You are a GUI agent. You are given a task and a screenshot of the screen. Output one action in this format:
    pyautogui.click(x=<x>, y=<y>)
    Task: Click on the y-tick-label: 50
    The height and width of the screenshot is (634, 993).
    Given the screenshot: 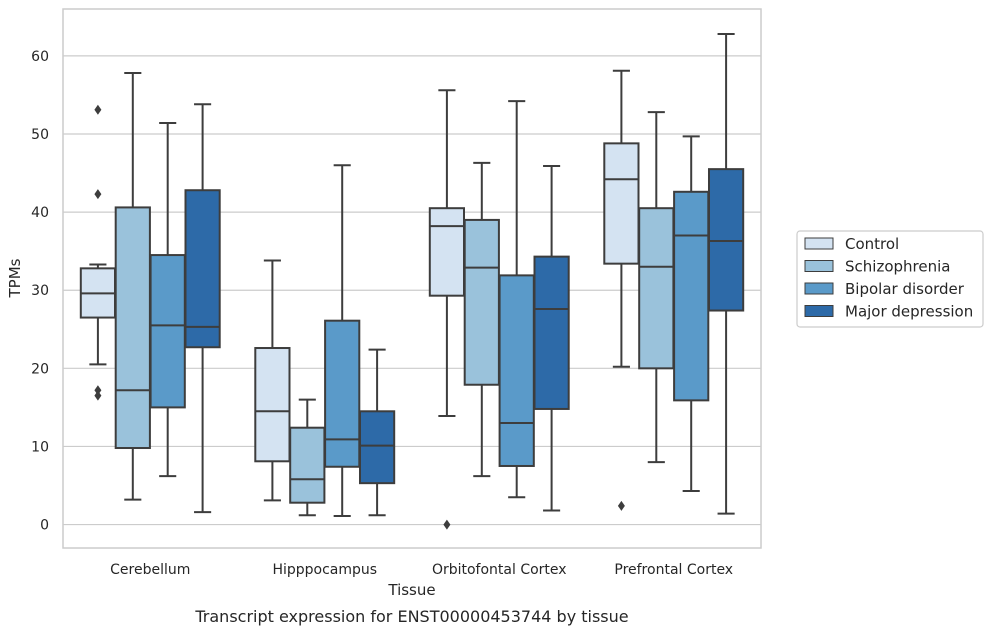 What is the action you would take?
    pyautogui.click(x=40, y=135)
    